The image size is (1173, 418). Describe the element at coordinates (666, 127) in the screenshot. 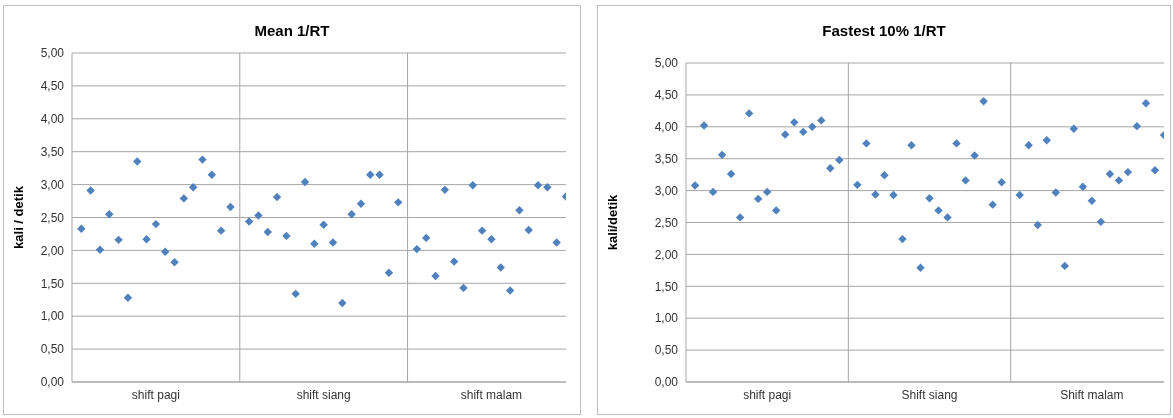

I see `y-tick-label: 4,00` at that location.